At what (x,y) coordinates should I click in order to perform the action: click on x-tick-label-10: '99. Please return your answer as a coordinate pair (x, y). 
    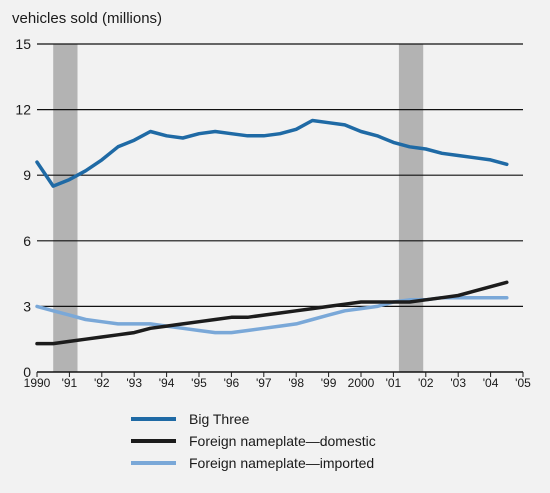
    Looking at the image, I should click on (329, 383).